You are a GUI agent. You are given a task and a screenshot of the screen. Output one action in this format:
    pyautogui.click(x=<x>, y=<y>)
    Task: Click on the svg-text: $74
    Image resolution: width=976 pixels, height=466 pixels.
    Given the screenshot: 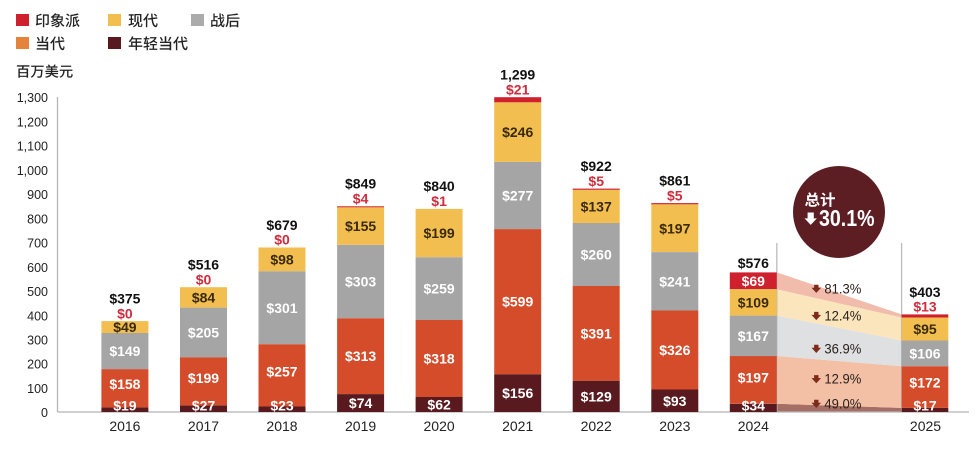 What is the action you would take?
    pyautogui.click(x=361, y=403)
    